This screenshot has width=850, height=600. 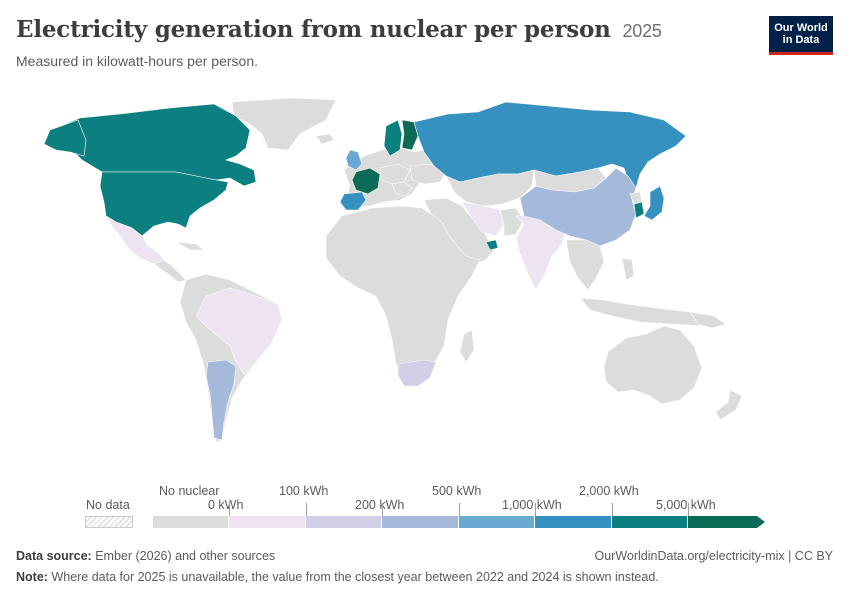 I want to click on region-argentina, so click(x=221, y=400).